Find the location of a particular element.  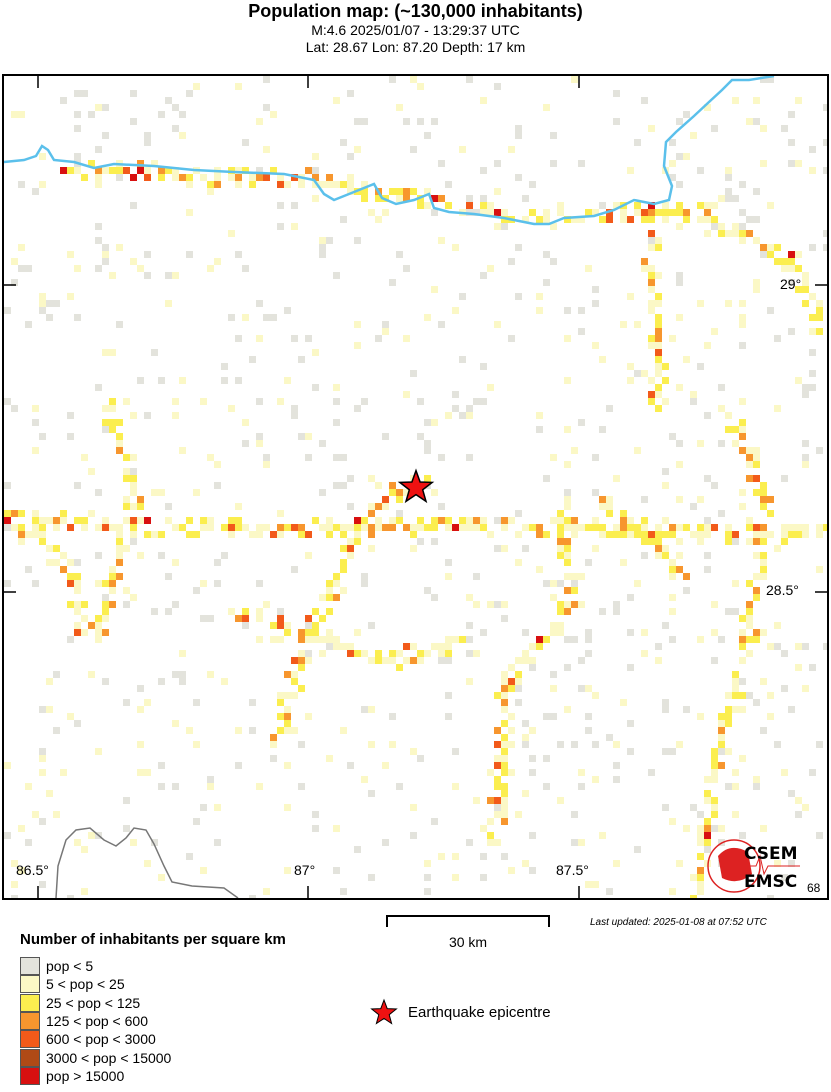

scale-label: 30 km is located at coordinates (468, 942).